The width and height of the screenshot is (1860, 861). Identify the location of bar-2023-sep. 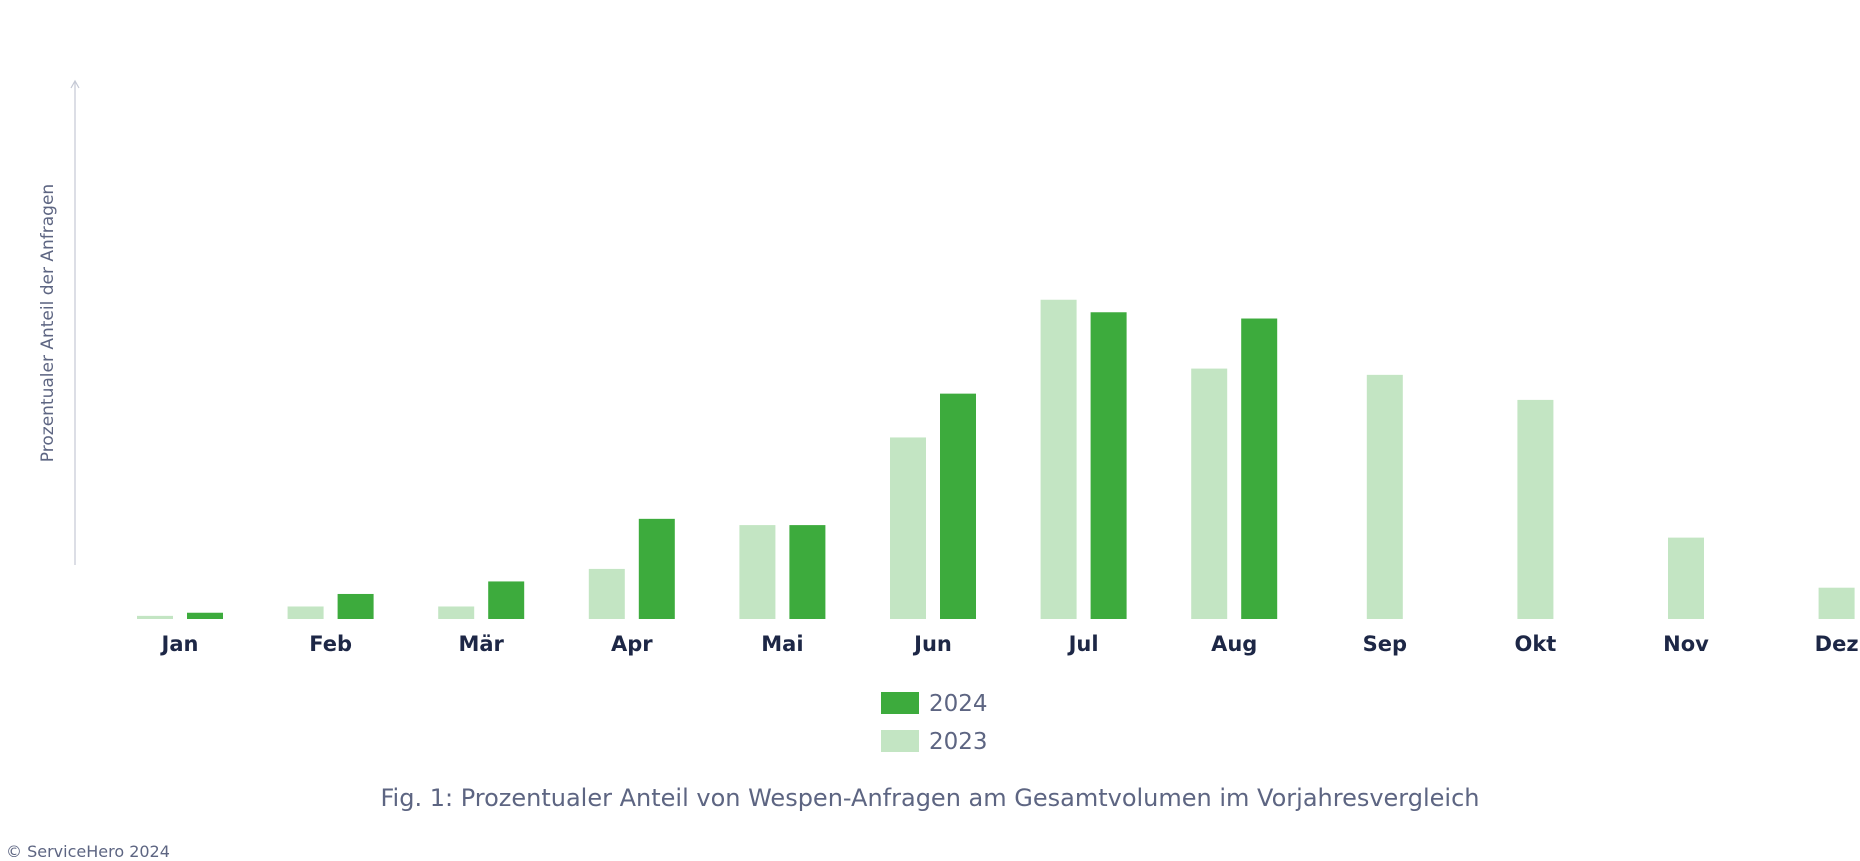
(1384, 496).